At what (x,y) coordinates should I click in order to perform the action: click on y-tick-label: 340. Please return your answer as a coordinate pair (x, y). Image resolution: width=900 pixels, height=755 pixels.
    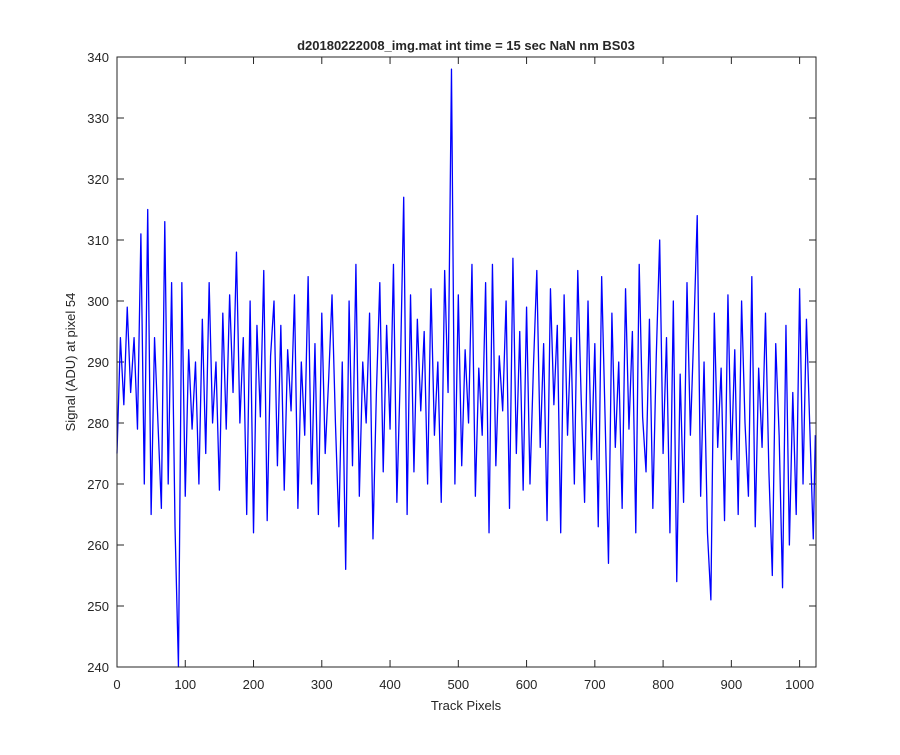
    Looking at the image, I should click on (98, 57).